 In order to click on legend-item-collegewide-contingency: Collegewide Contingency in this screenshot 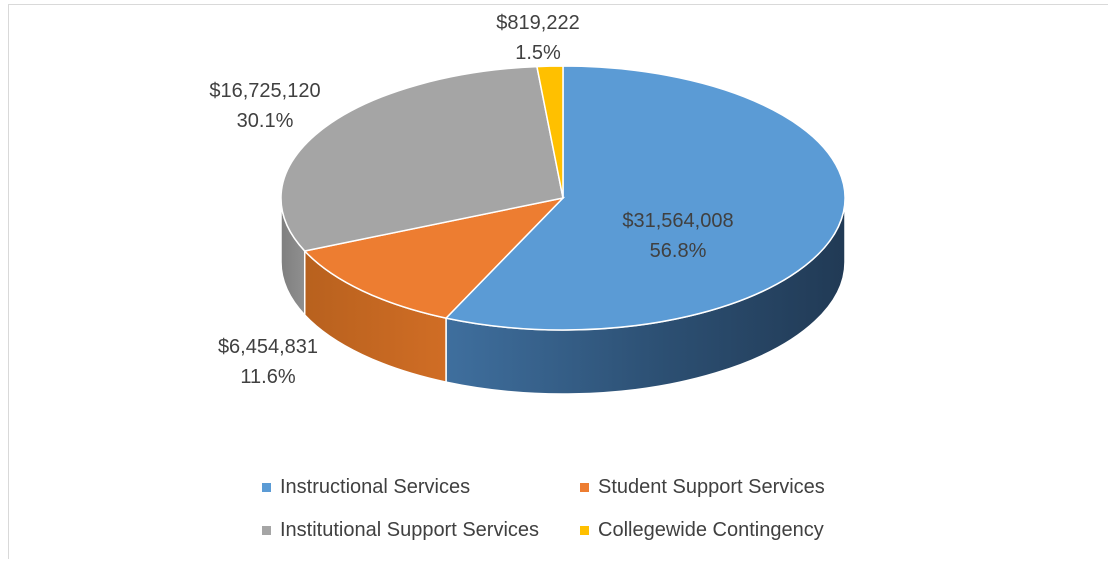, I will do `click(702, 530)`.